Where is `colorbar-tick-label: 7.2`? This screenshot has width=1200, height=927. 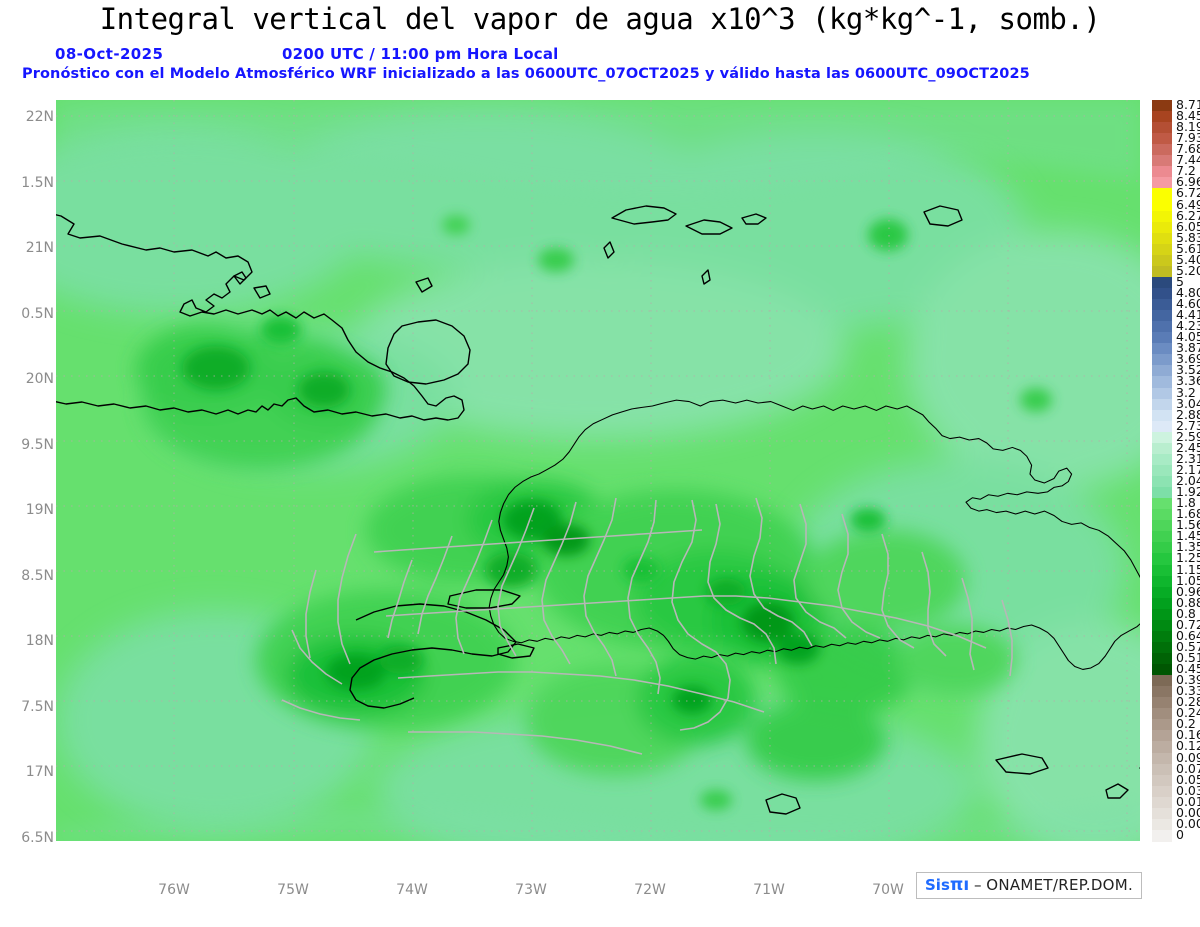 colorbar-tick-label: 7.2 is located at coordinates (1186, 171).